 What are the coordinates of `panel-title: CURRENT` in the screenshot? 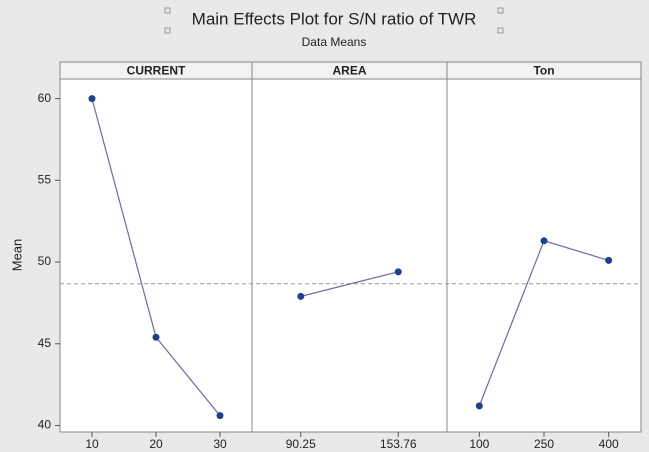 It's located at (156, 71).